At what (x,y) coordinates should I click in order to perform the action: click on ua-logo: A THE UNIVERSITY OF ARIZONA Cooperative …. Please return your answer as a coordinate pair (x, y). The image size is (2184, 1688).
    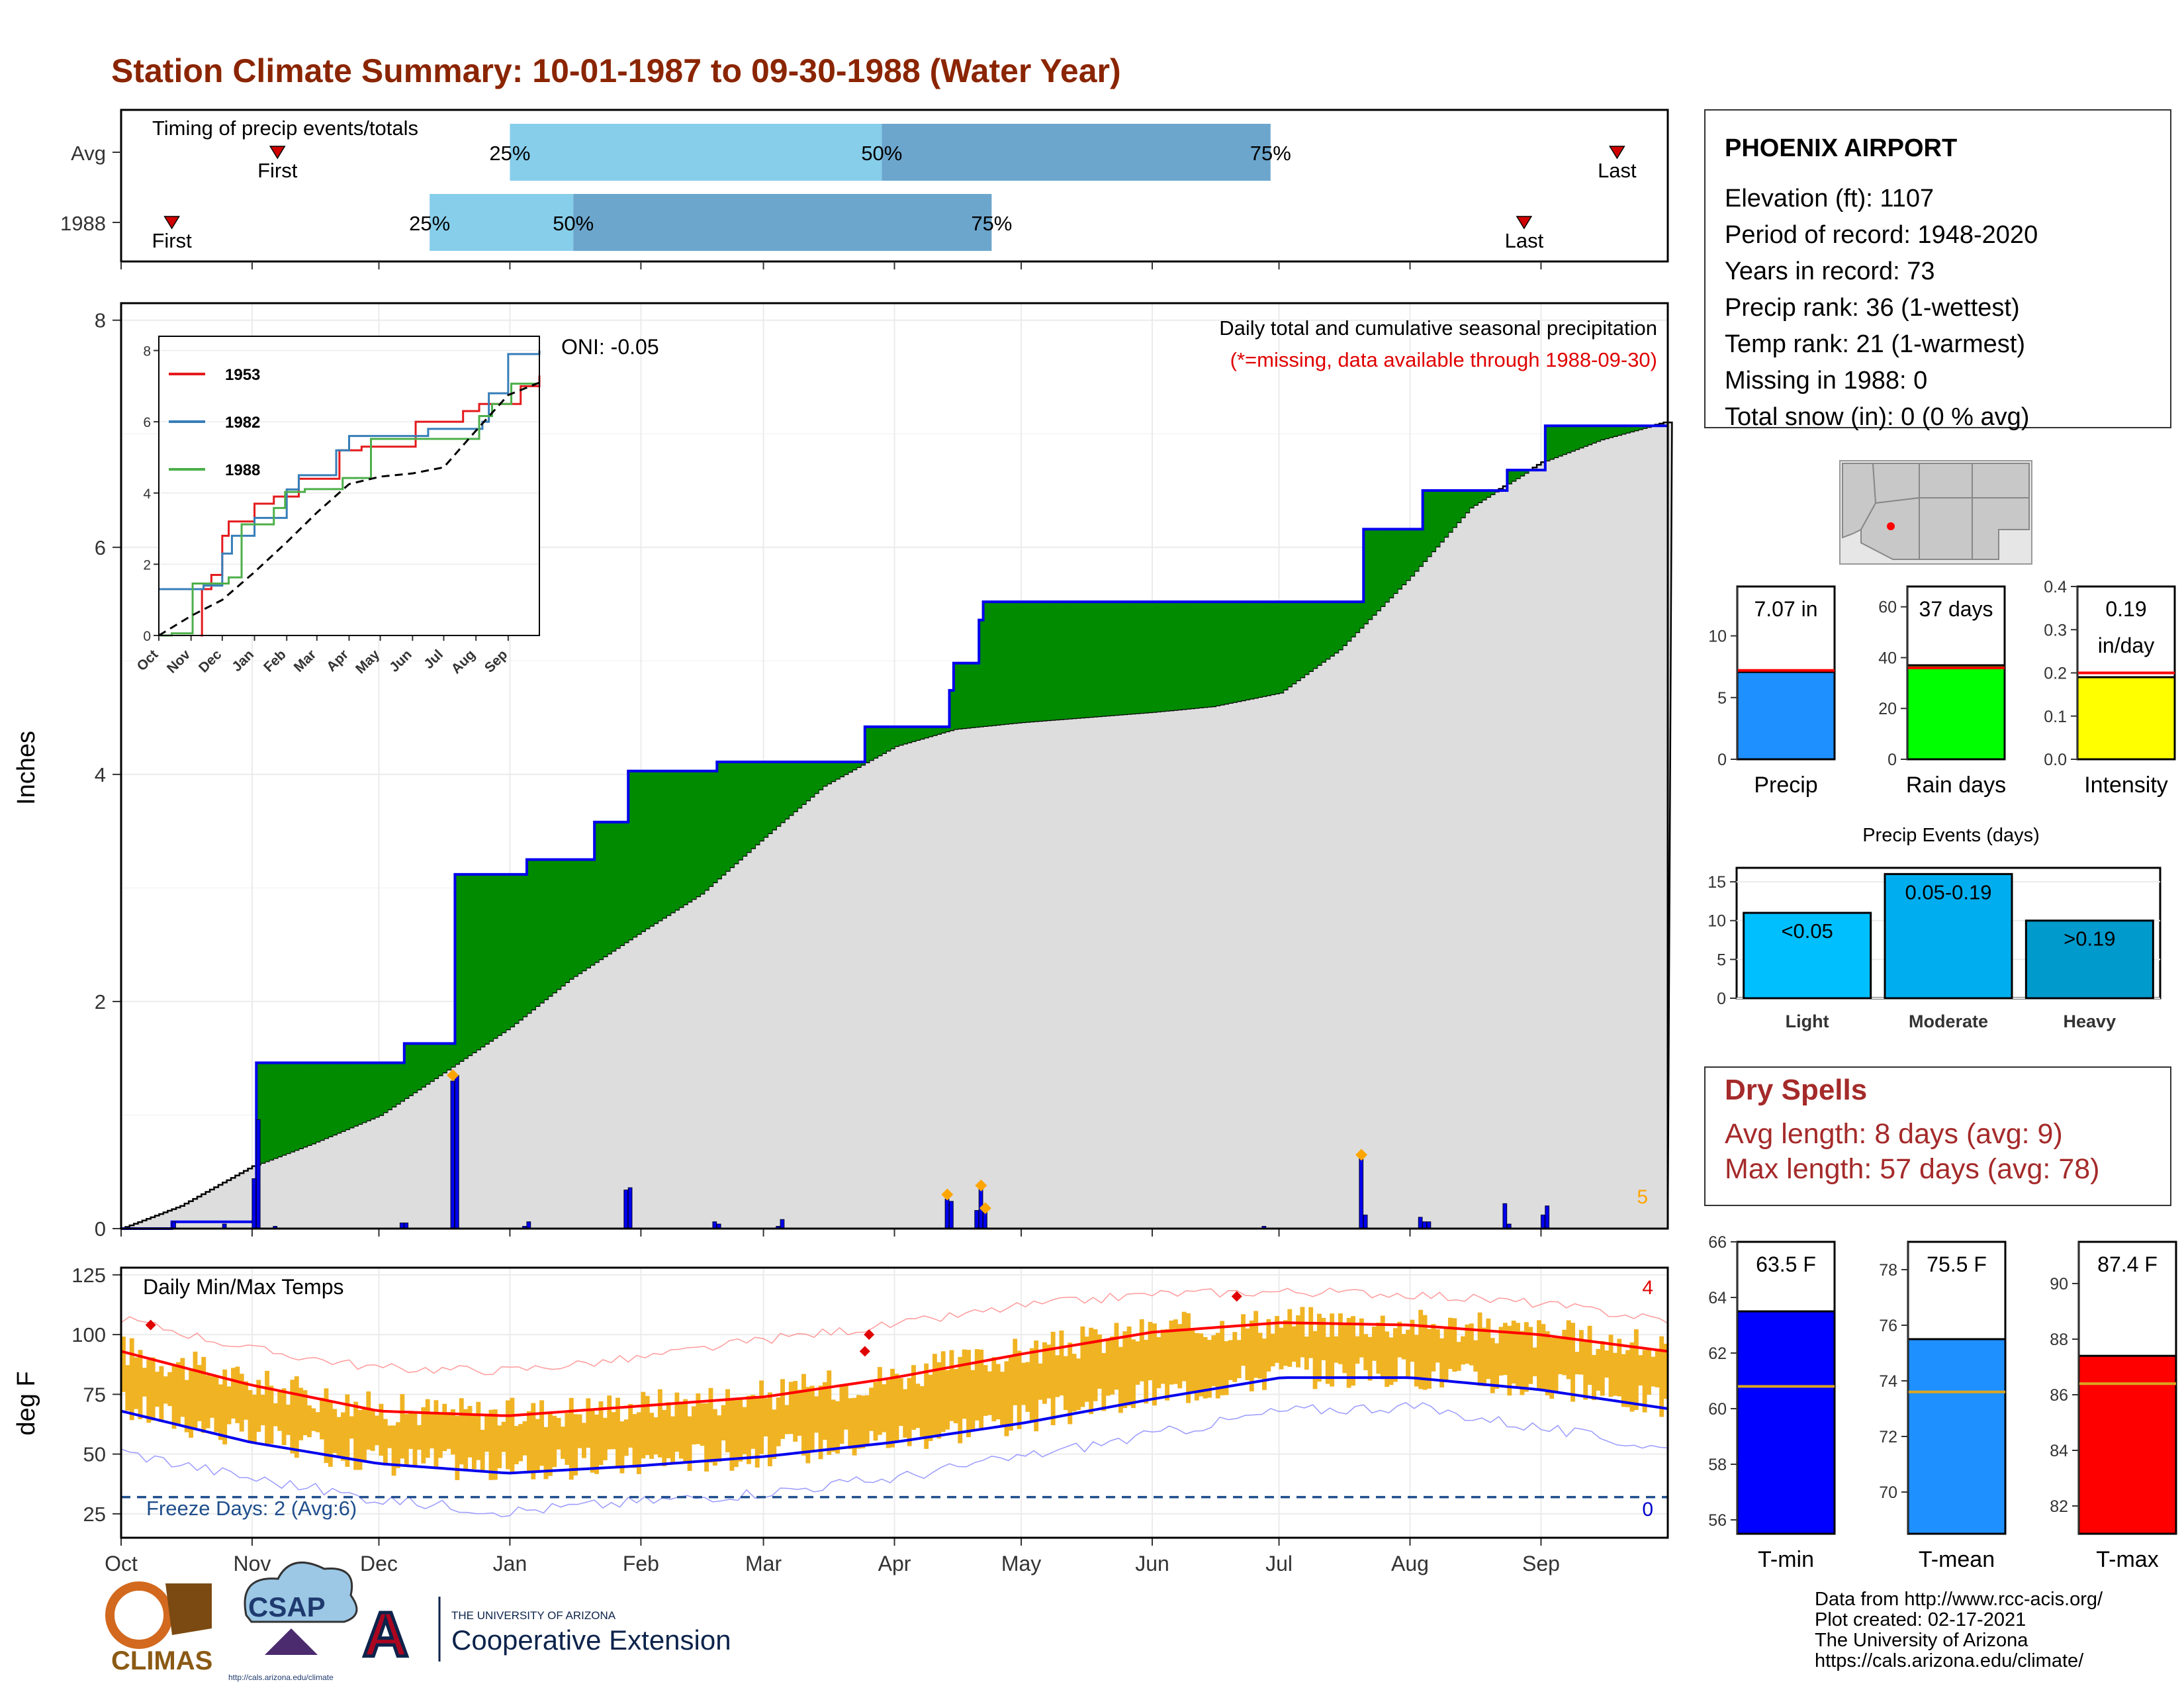
    Looking at the image, I should click on (546, 1634).